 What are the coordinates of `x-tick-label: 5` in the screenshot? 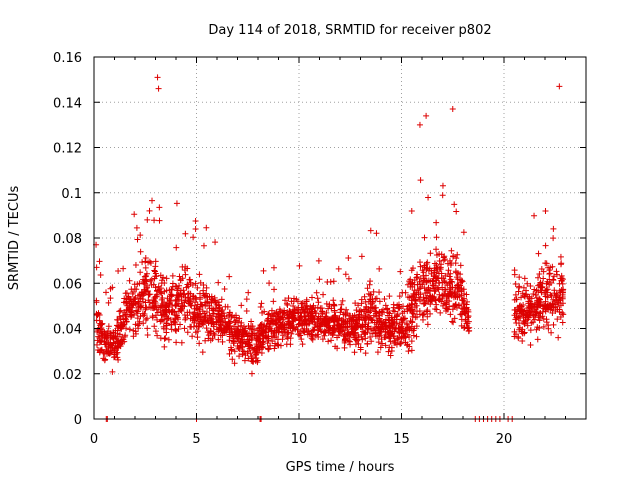 It's located at (196, 439).